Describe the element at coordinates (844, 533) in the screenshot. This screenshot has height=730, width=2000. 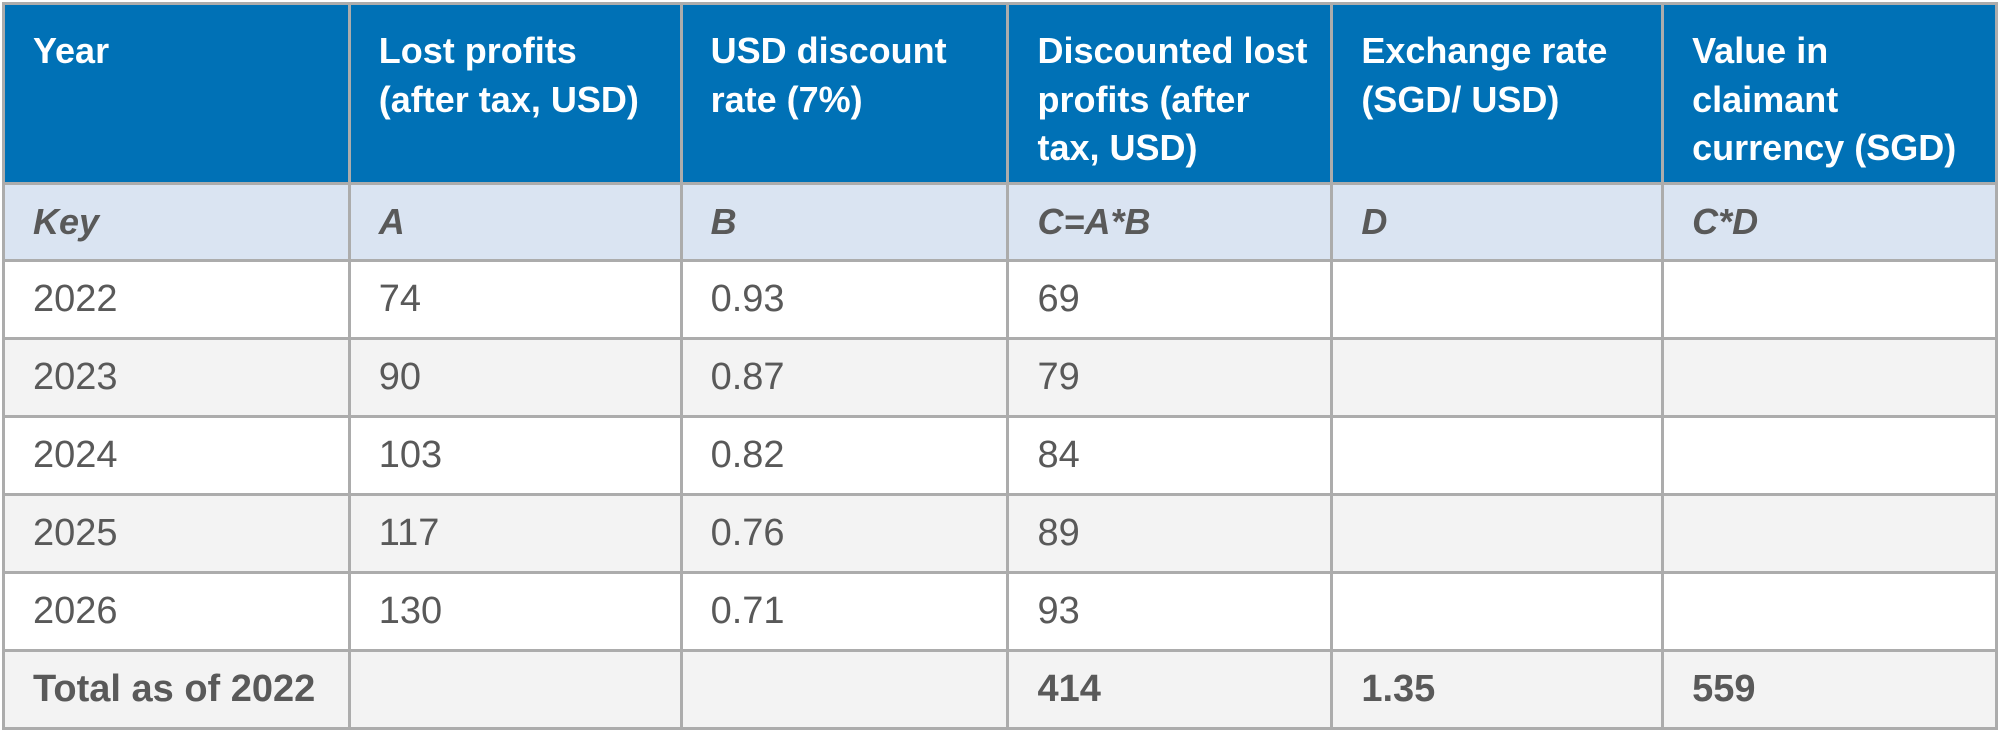
I see `cell-discount-rate: 0.76` at that location.